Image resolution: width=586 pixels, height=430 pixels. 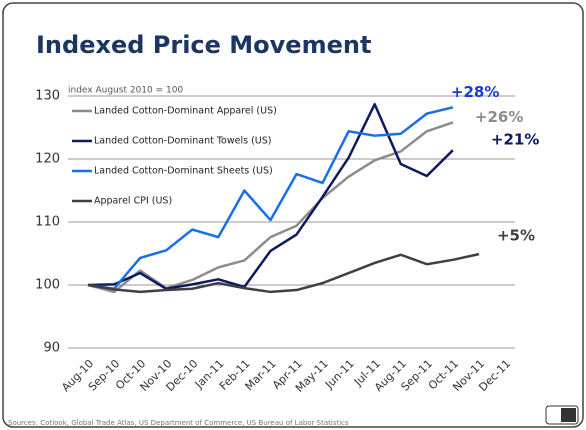 What do you see at coordinates (47, 222) in the screenshot?
I see `y-tick-label: 110` at bounding box center [47, 222].